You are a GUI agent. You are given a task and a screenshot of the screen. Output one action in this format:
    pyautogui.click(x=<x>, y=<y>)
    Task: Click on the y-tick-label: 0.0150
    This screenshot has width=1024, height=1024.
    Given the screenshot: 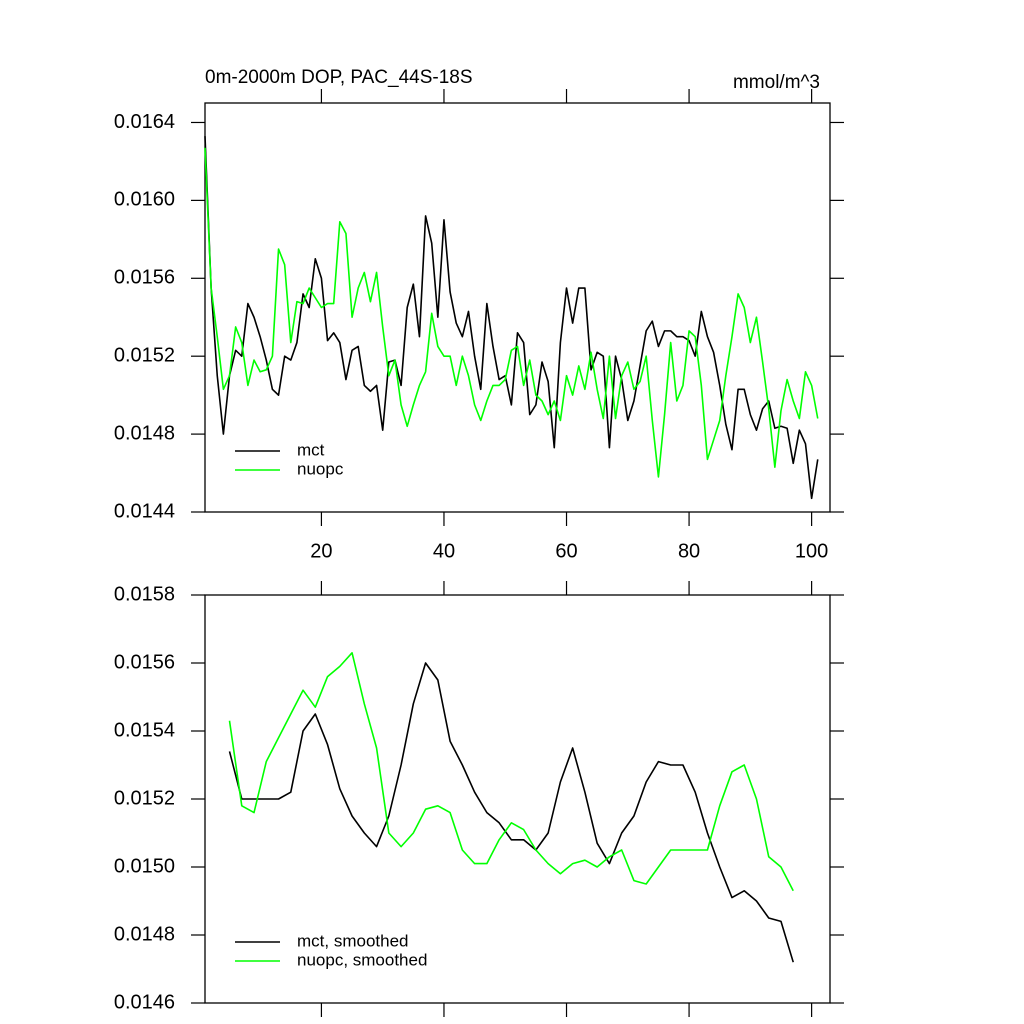 What is the action you would take?
    pyautogui.click(x=144, y=866)
    